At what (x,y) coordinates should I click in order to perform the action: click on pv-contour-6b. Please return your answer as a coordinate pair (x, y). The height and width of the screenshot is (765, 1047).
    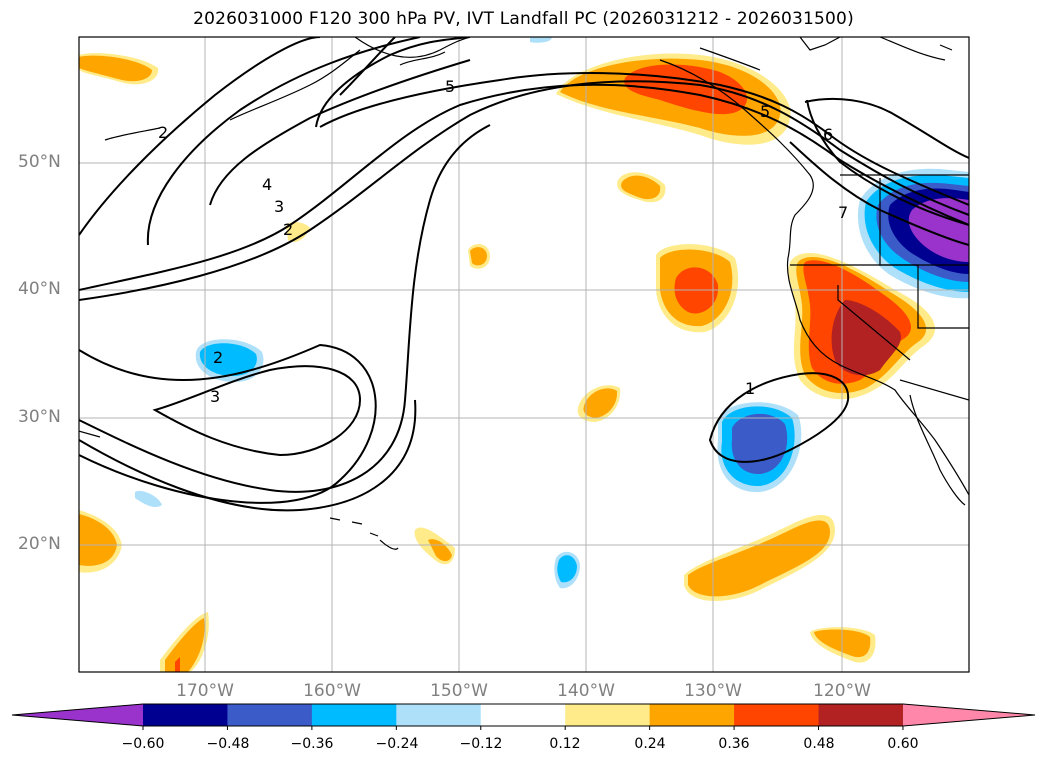
    Looking at the image, I should click on (887, 162).